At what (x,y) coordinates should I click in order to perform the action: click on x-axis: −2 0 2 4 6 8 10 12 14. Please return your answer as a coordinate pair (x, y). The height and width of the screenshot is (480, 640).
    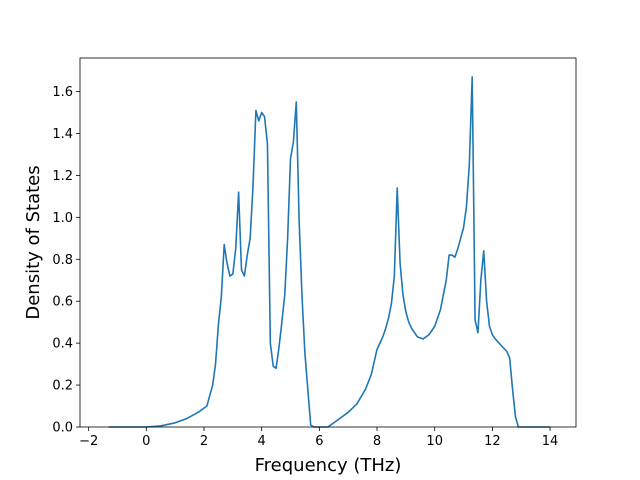
    Looking at the image, I should click on (318, 438).